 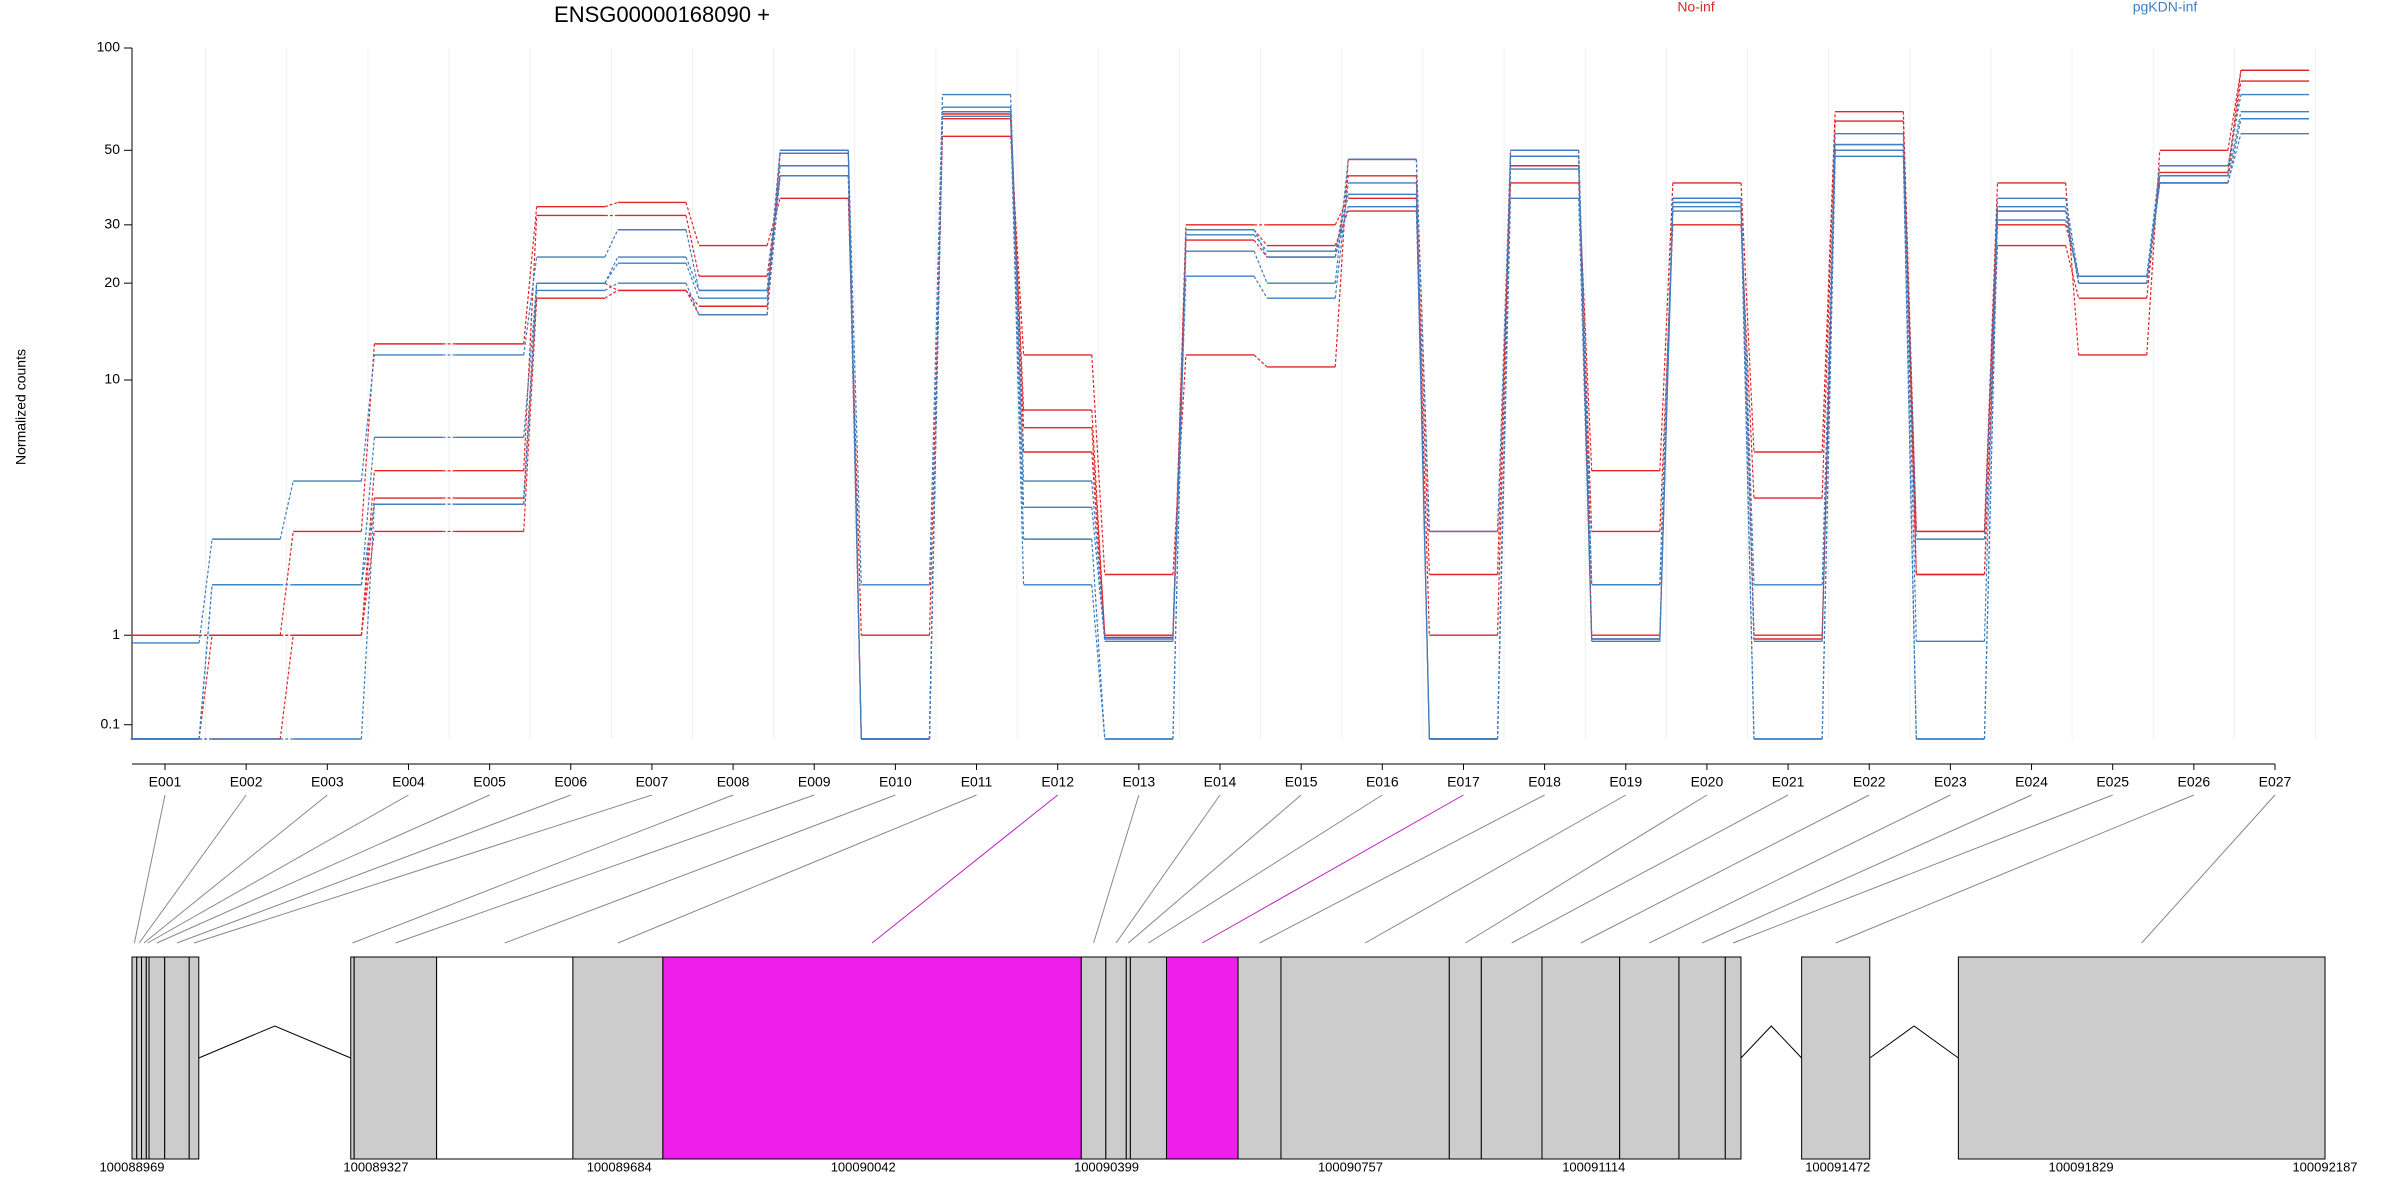 I want to click on x-tick-label: E003, so click(x=327, y=782).